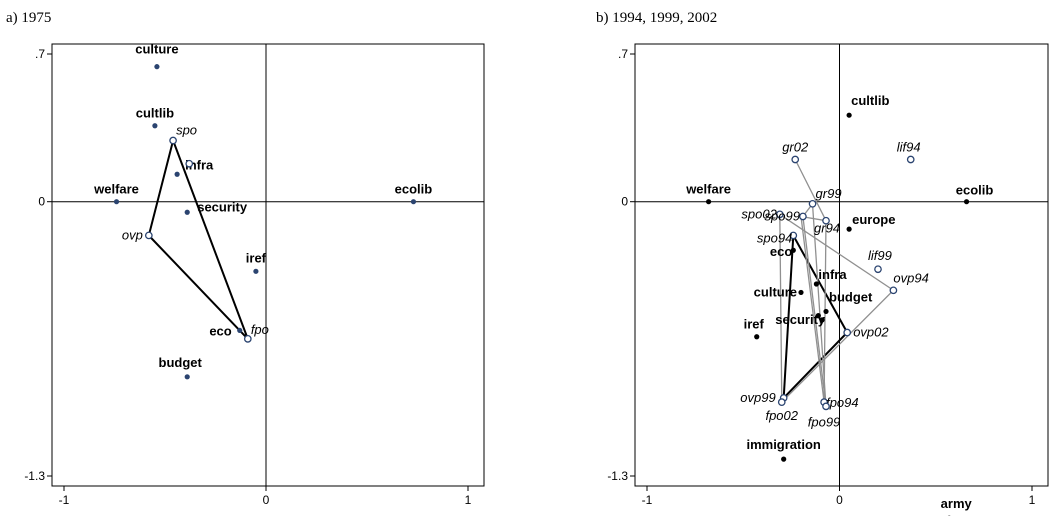 This screenshot has width=1054, height=516. What do you see at coordinates (783, 444) in the screenshot?
I see `issue-label-immigration: immigration` at bounding box center [783, 444].